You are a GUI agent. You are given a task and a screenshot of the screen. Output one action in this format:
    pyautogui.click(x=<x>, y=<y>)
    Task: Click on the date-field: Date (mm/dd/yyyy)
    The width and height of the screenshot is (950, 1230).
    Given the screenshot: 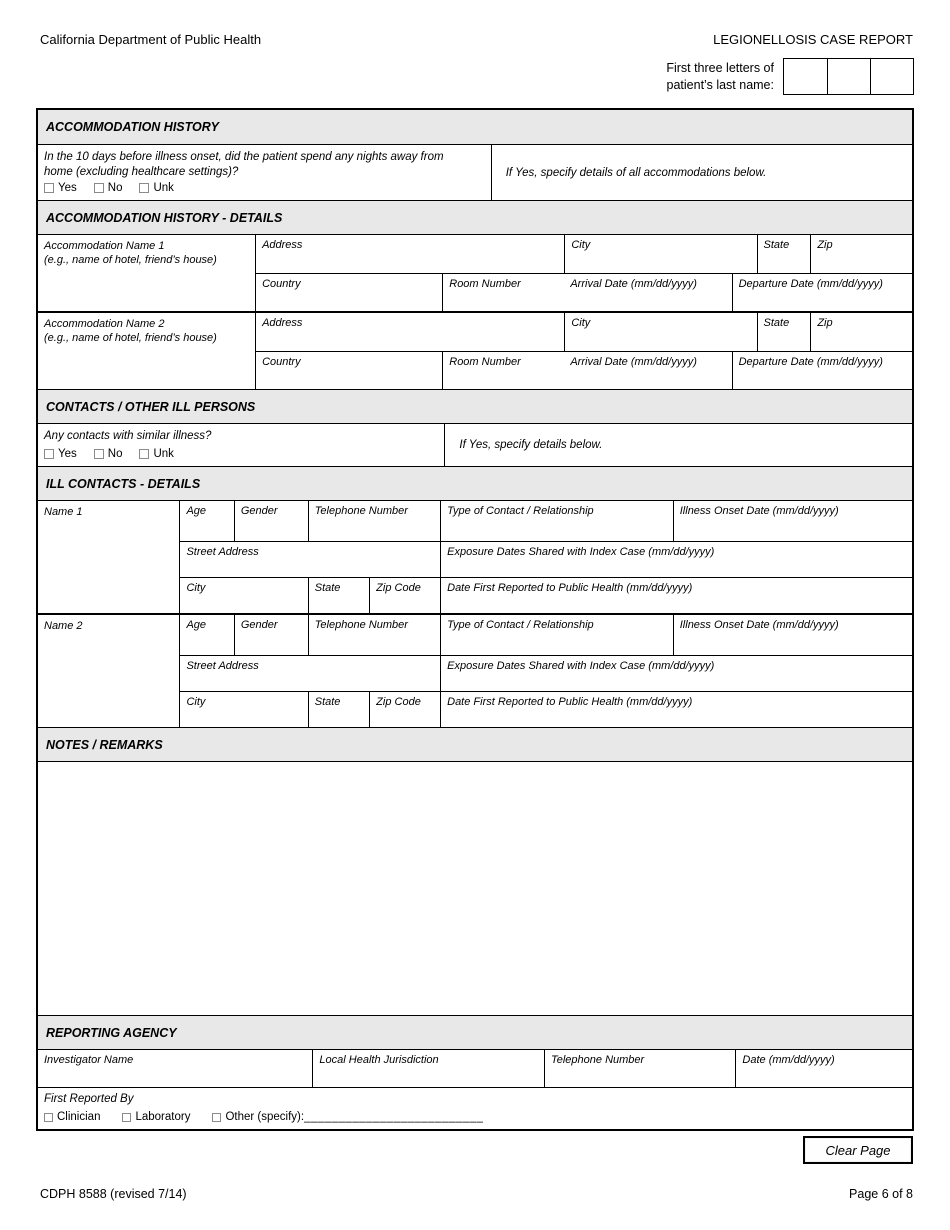 What is the action you would take?
    pyautogui.click(x=823, y=1068)
    